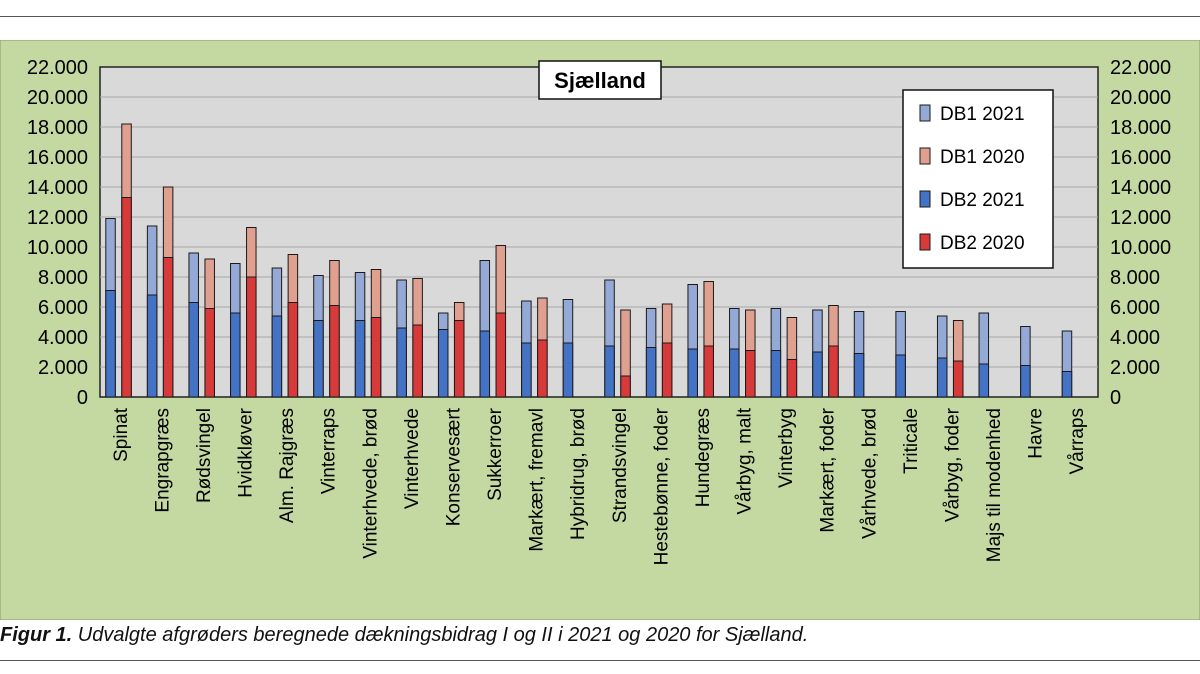 Image resolution: width=1200 pixels, height=674 pixels. Describe the element at coordinates (786, 448) in the screenshot. I see `x-tick-label: Vinterbyg` at that location.